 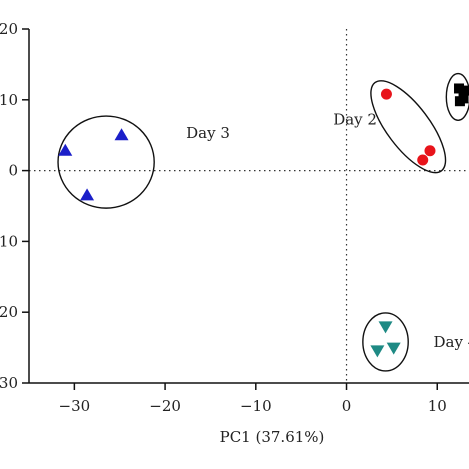 I want to click on y-tick-label: 0, so click(x=13, y=171).